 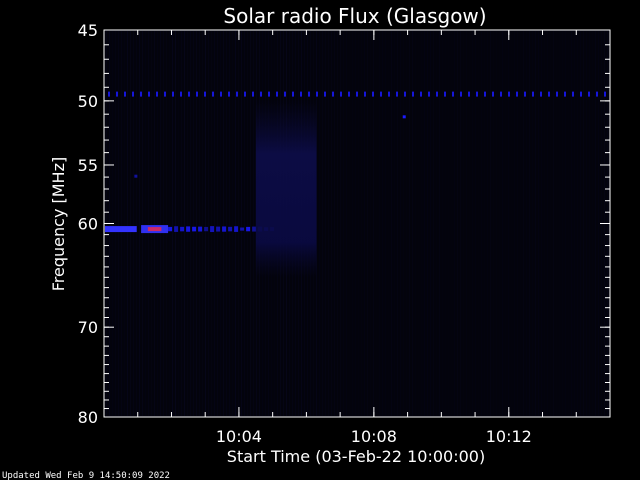 I want to click on x-tick-label: 10:12, so click(x=509, y=436).